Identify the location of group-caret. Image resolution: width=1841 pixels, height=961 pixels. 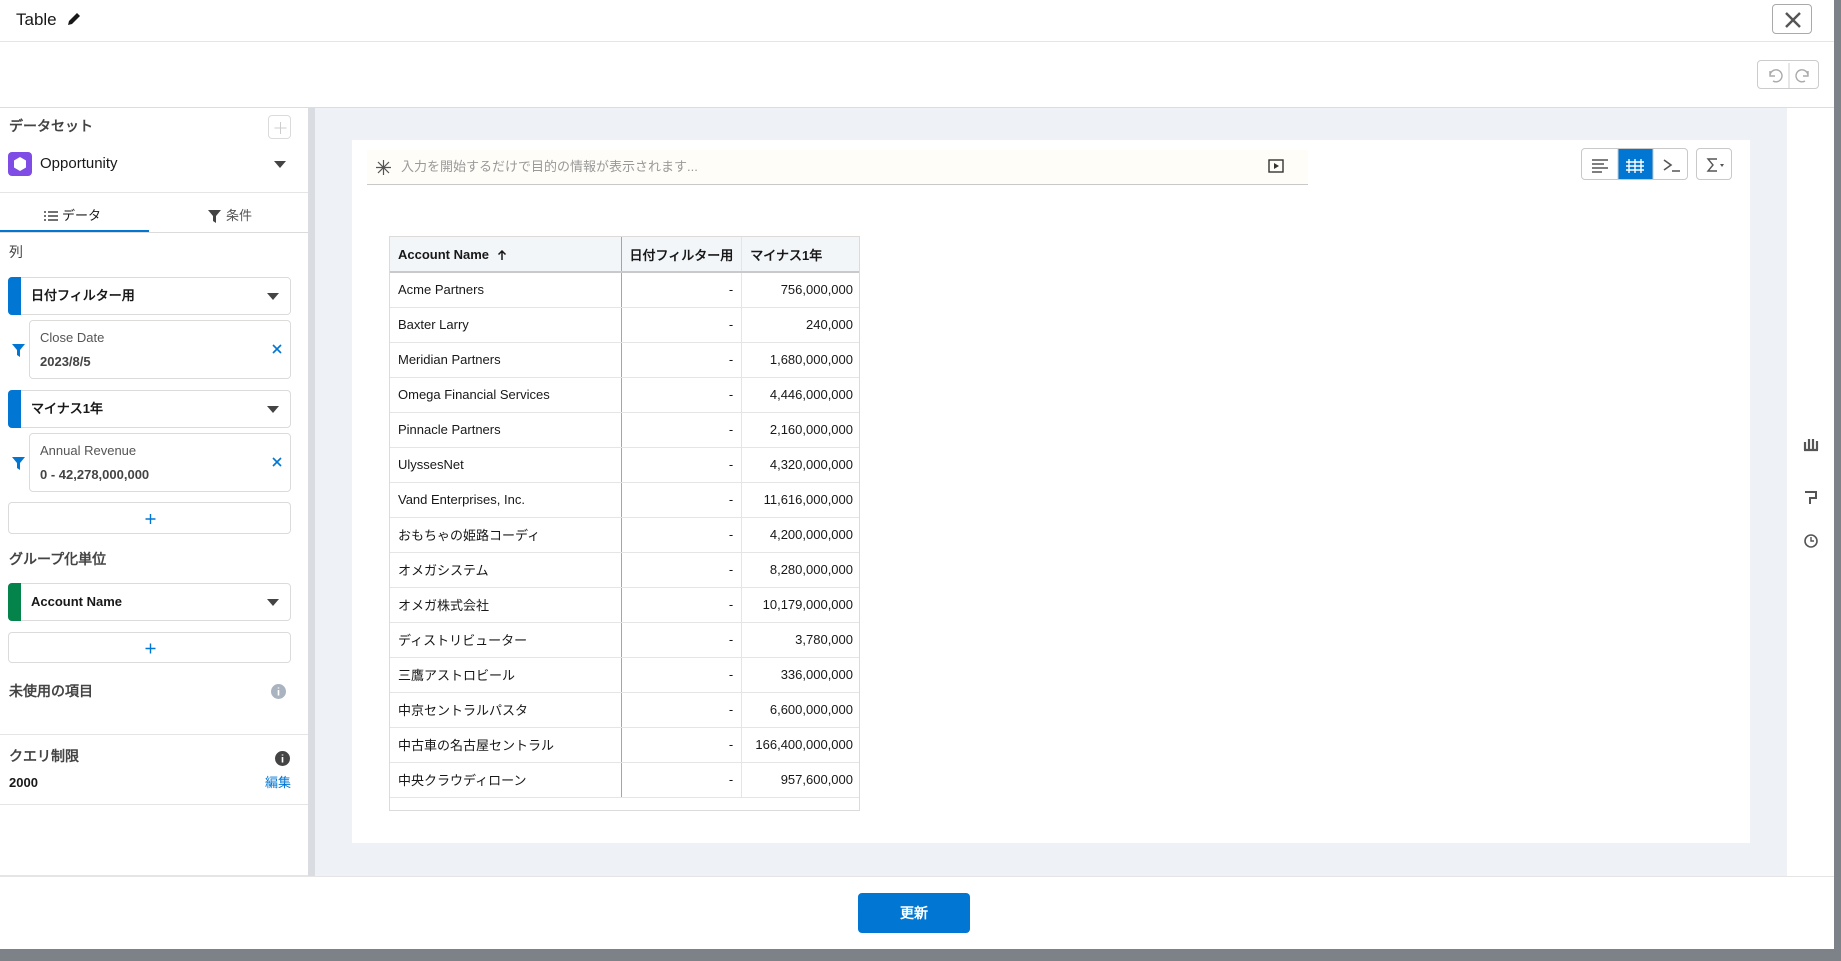
(273, 602).